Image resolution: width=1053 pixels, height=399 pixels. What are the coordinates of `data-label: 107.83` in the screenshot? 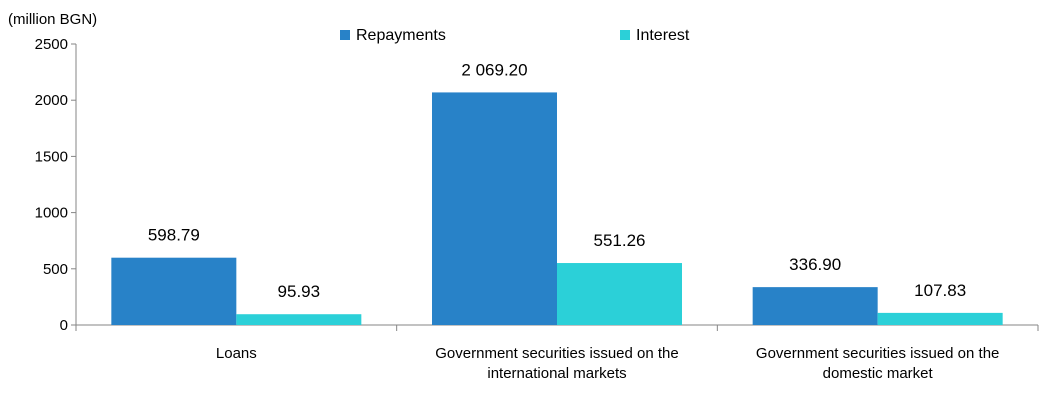 It's located at (940, 290).